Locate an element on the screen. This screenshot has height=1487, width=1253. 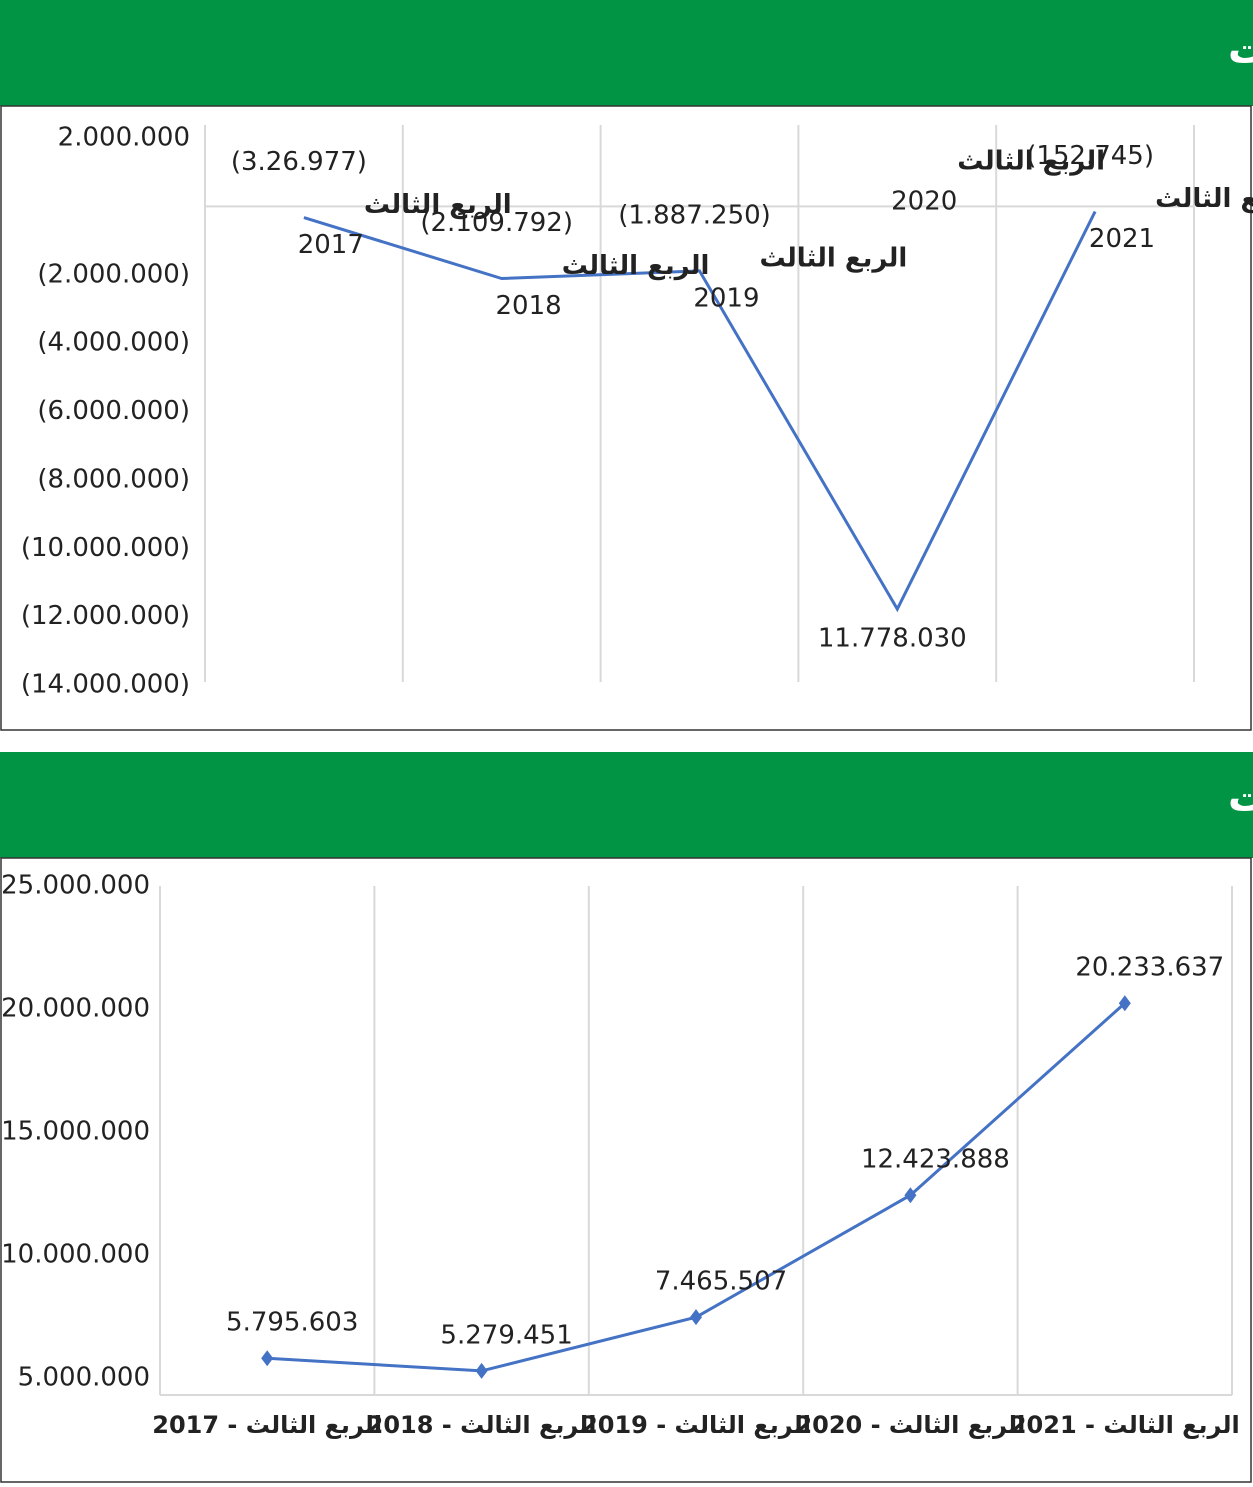
x-tick-label: الربع الثالث - 2017 is located at coordinates (267, 1425).